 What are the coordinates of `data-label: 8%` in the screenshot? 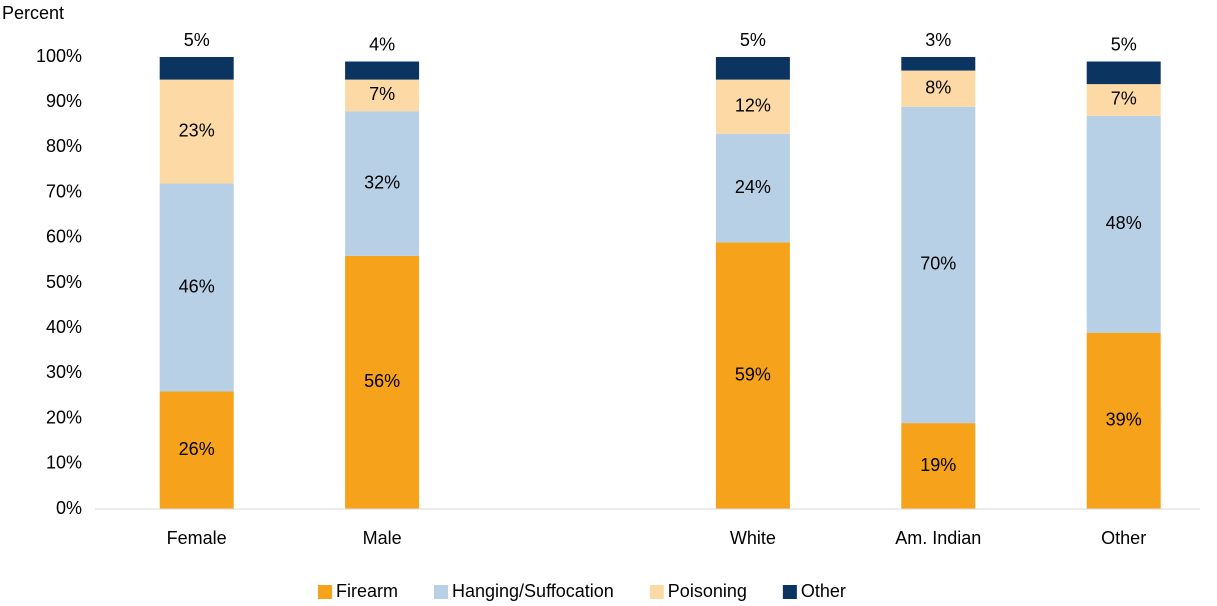 It's located at (938, 87).